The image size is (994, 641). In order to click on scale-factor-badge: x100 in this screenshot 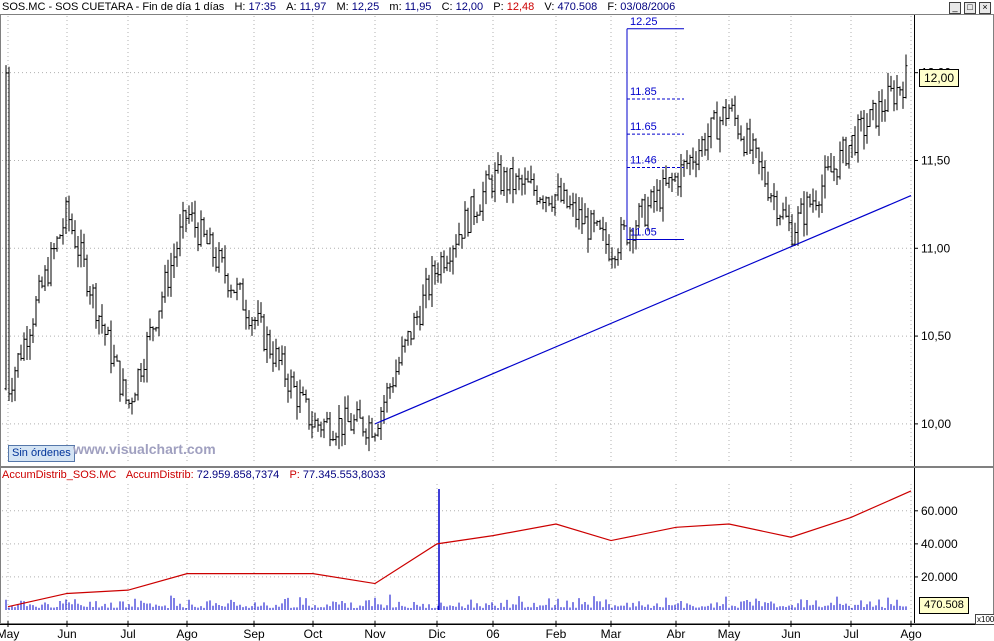, I will do `click(984, 619)`.